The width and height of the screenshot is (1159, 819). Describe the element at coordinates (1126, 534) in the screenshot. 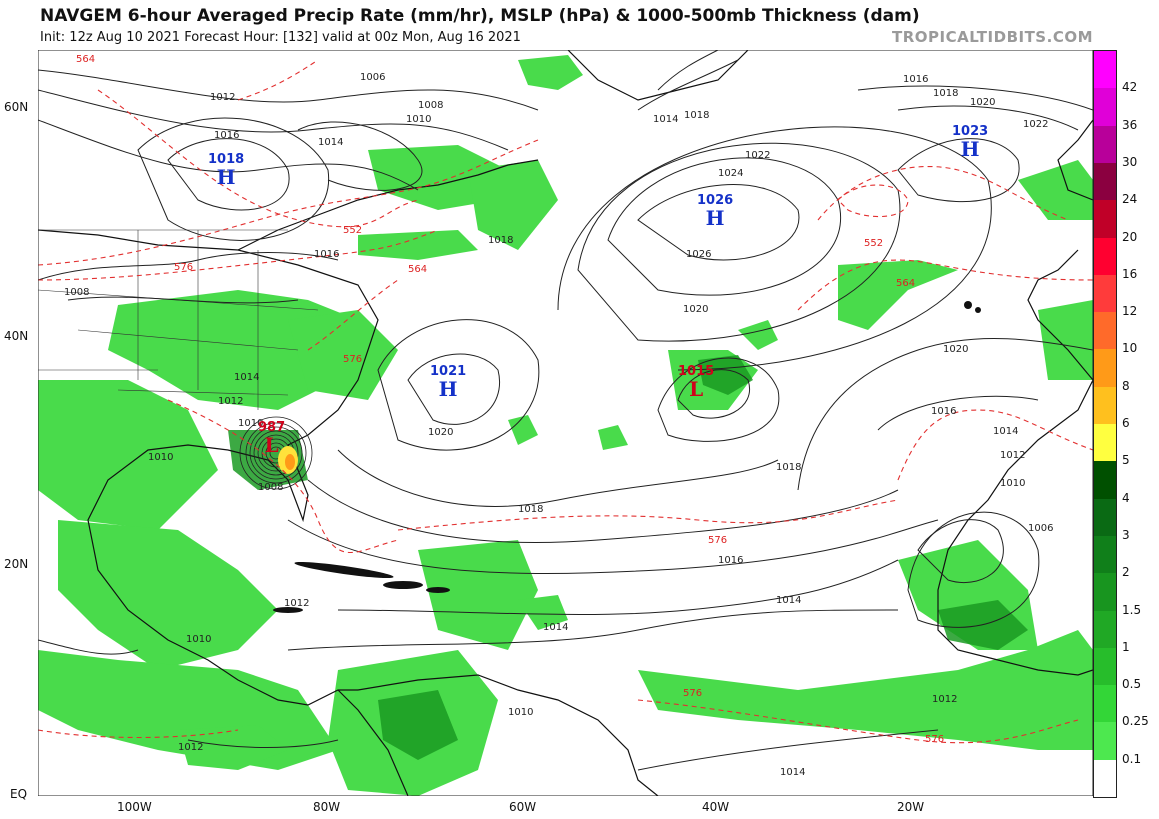

I see `colorbar-label: 3` at that location.